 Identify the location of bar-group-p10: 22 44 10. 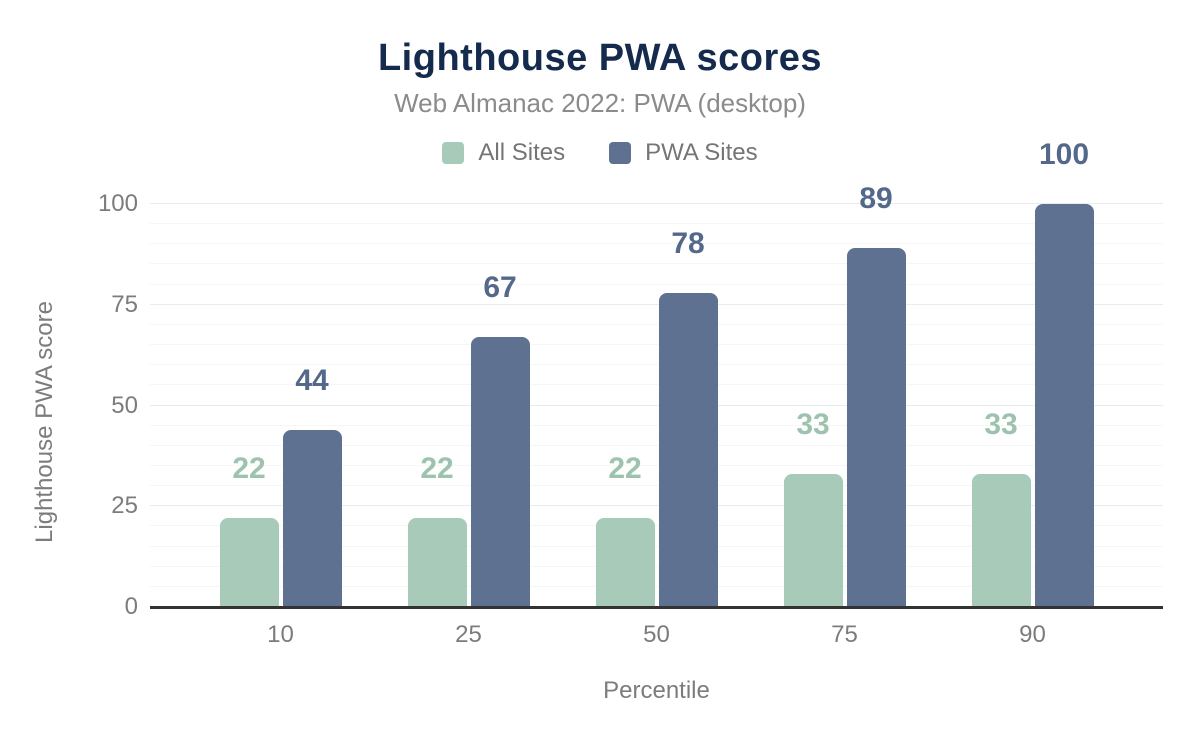
(280, 426).